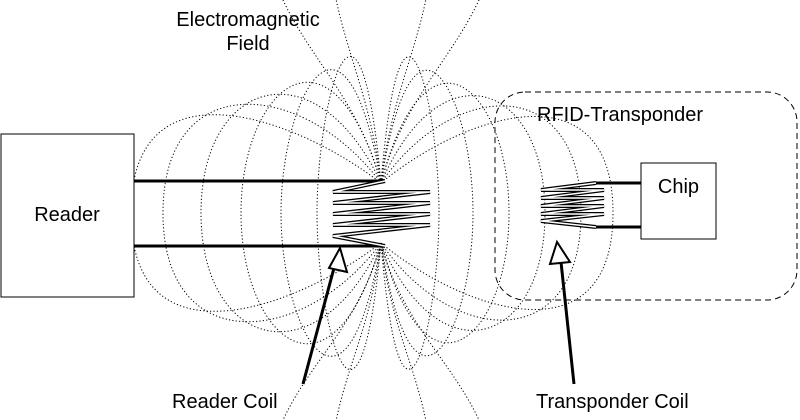 Image resolution: width=800 pixels, height=420 pixels. Describe the element at coordinates (678, 201) in the screenshot. I see `chip-box` at that location.